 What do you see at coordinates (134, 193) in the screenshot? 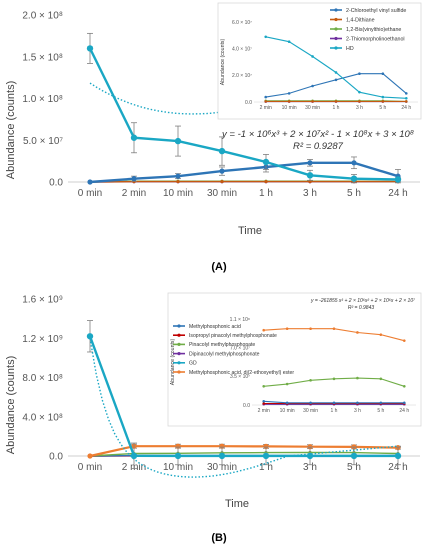
I see `panel-a-xtick-1: 2 min` at bounding box center [134, 193].